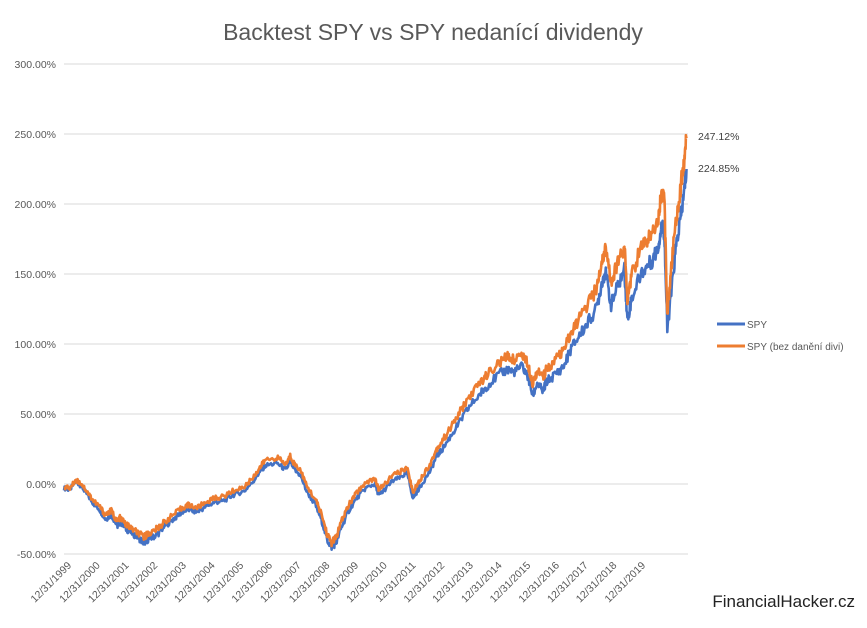 The height and width of the screenshot is (628, 867). Describe the element at coordinates (718, 153) in the screenshot. I see `end-labels: 247.12% 224.85%` at that location.